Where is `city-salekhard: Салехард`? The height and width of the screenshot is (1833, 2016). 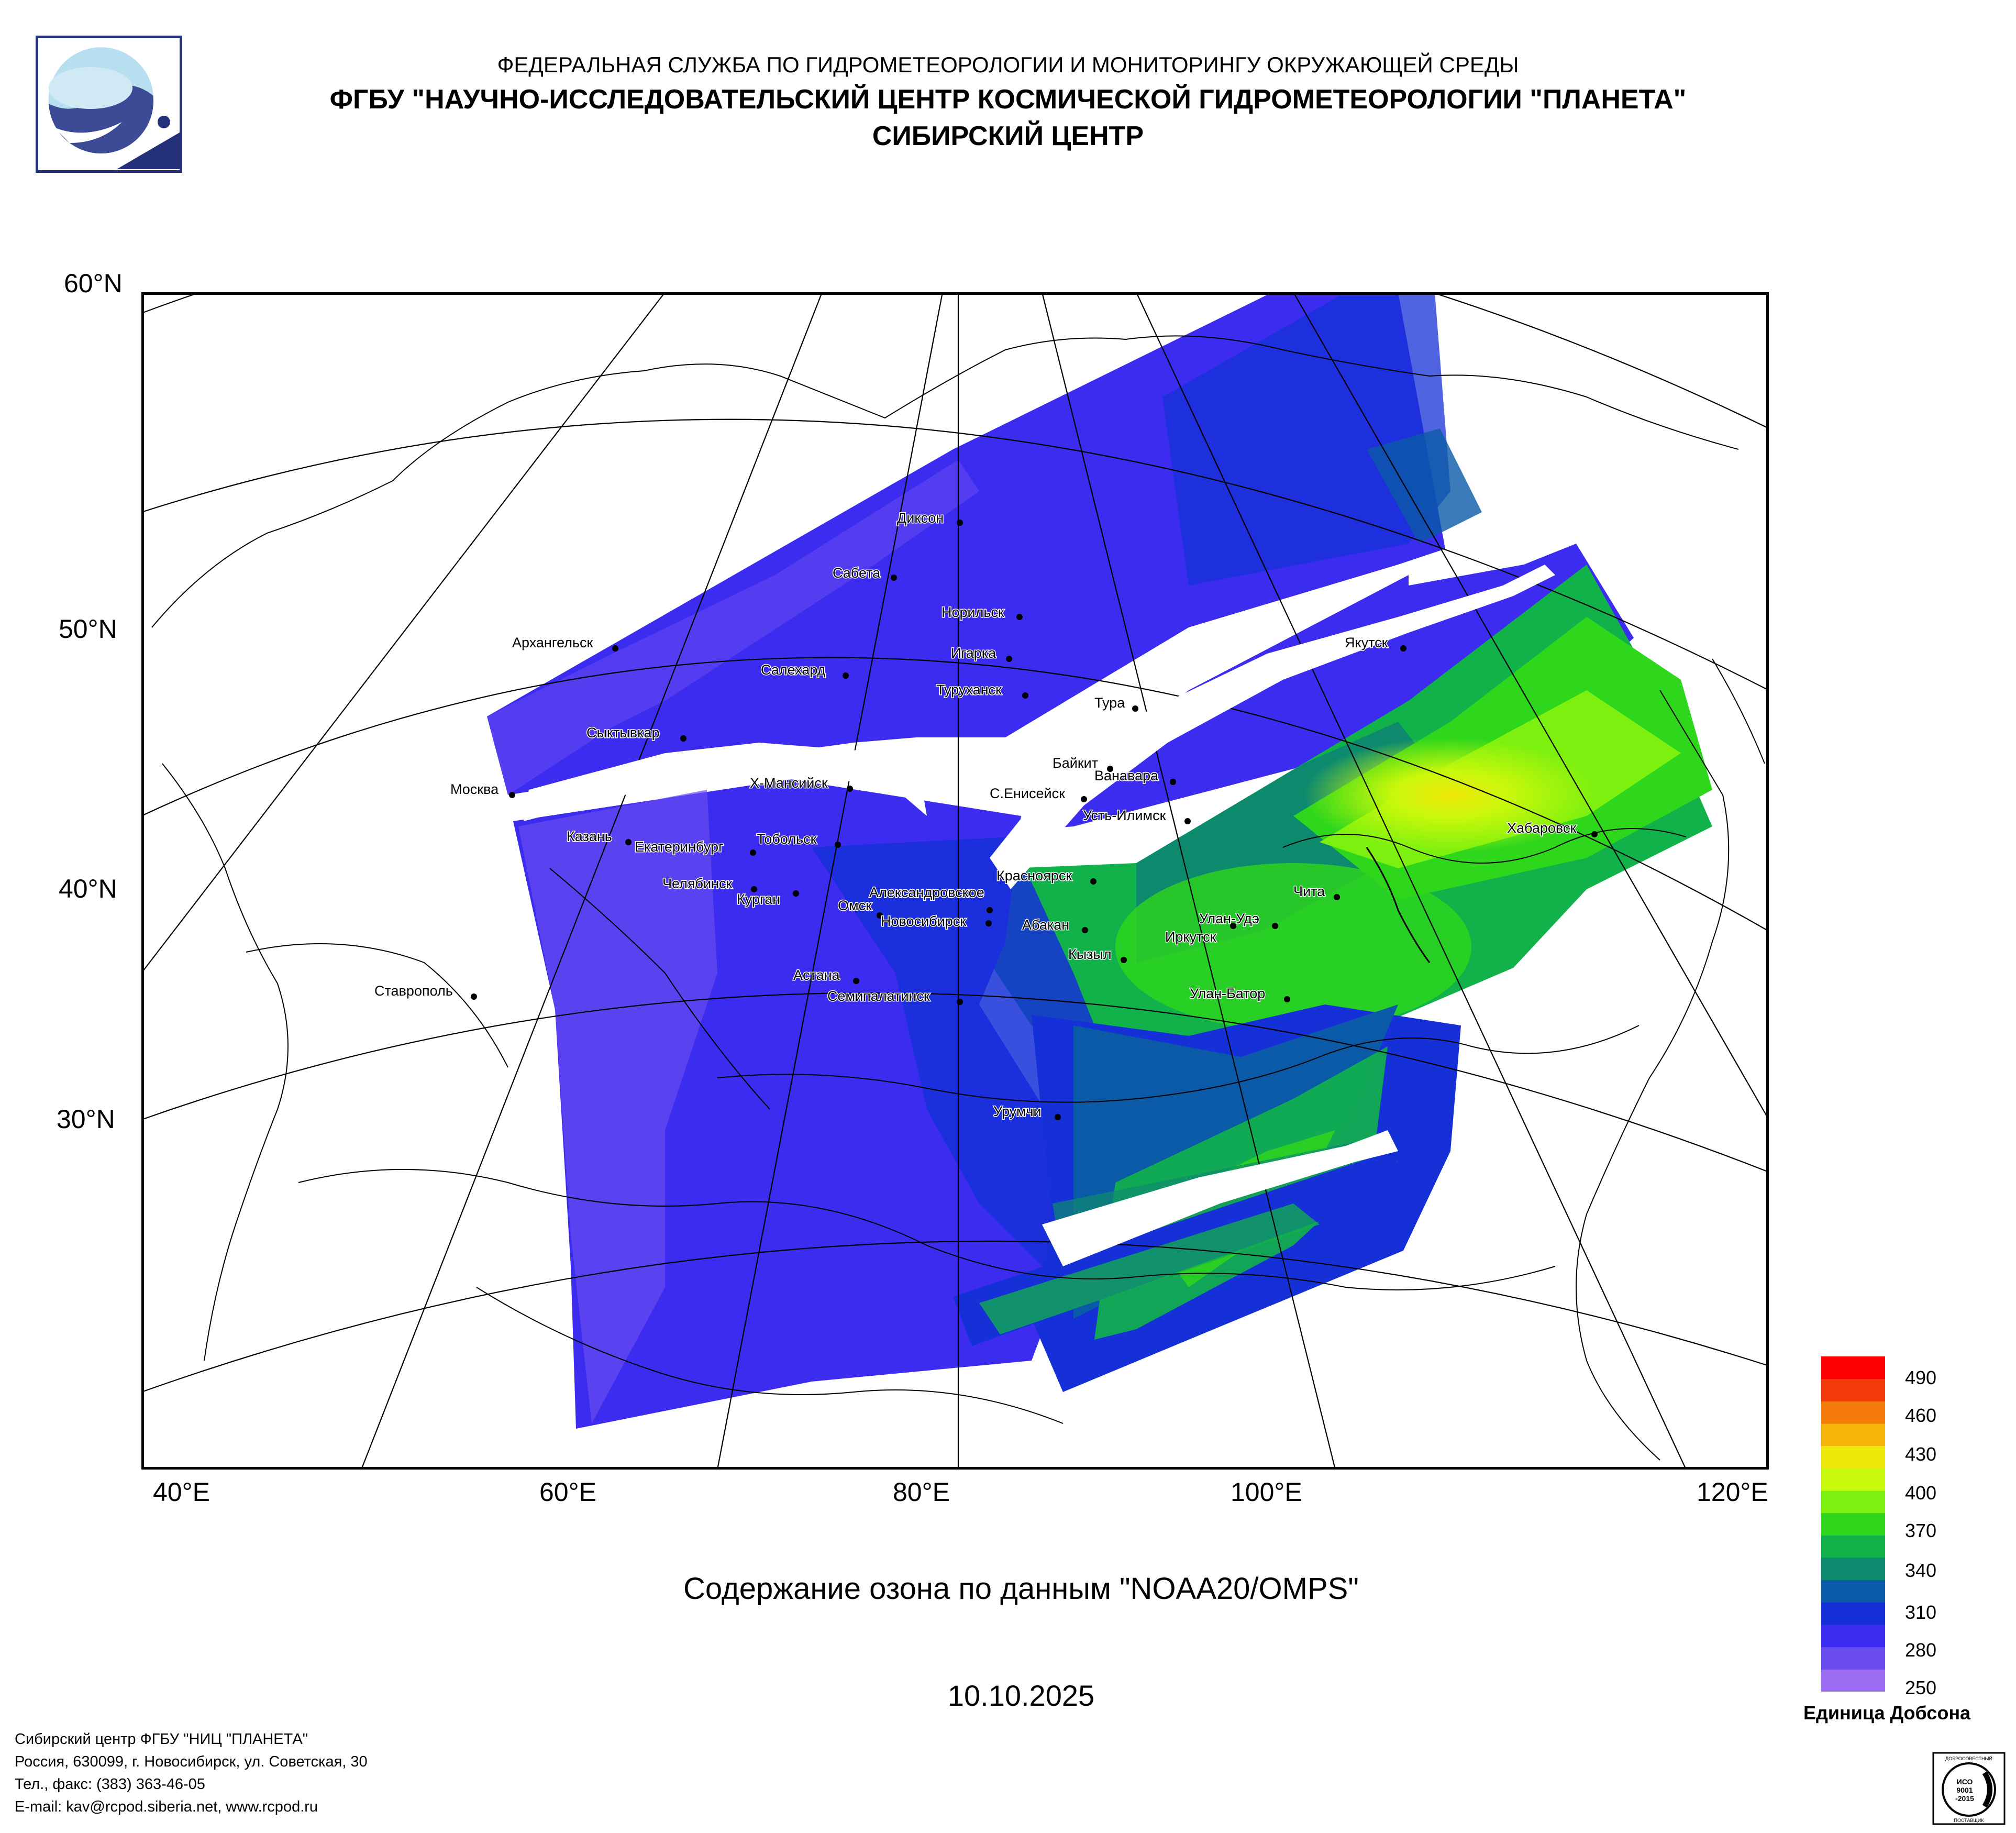
city-salekhard: Салехард is located at coordinates (805, 670).